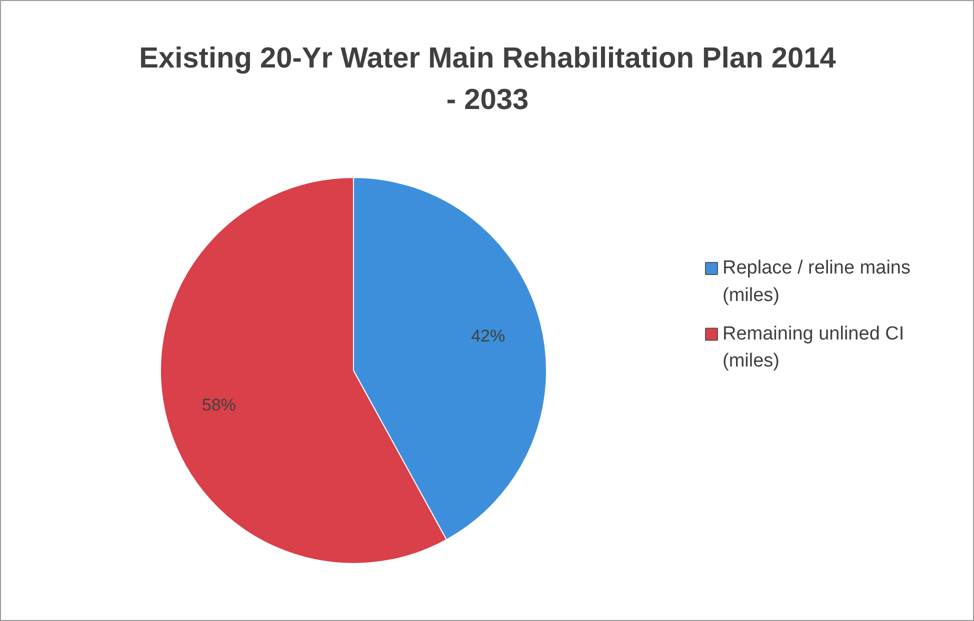 The image size is (974, 621). Describe the element at coordinates (816, 282) in the screenshot. I see `legend-label: Replace / reline mains (miles)` at that location.